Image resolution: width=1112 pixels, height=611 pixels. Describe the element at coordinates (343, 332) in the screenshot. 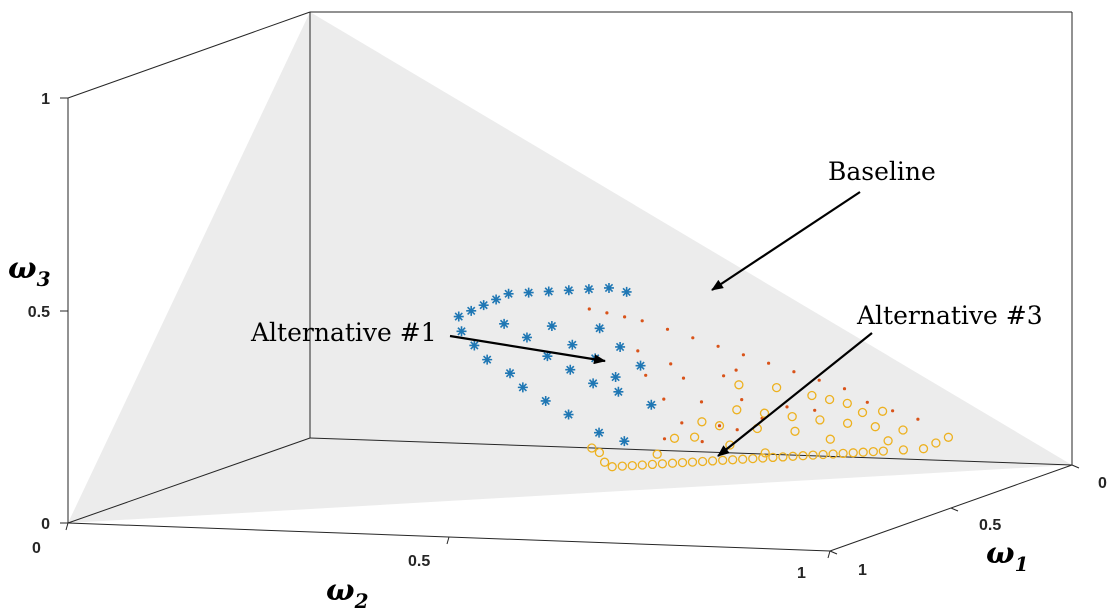

I see `annotation-alternative1-label: Alternative #1` at that location.